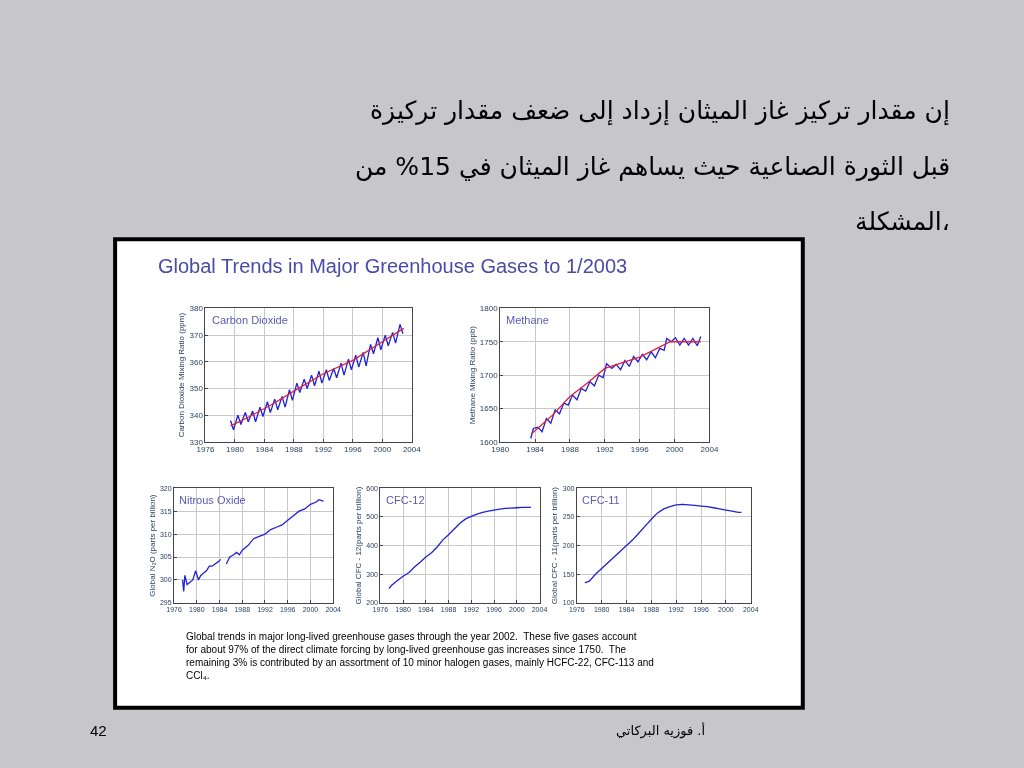  What do you see at coordinates (393, 266) in the screenshot?
I see `text: Global Trends in Major Greenhouse Gases to 1/2003` at bounding box center [393, 266].